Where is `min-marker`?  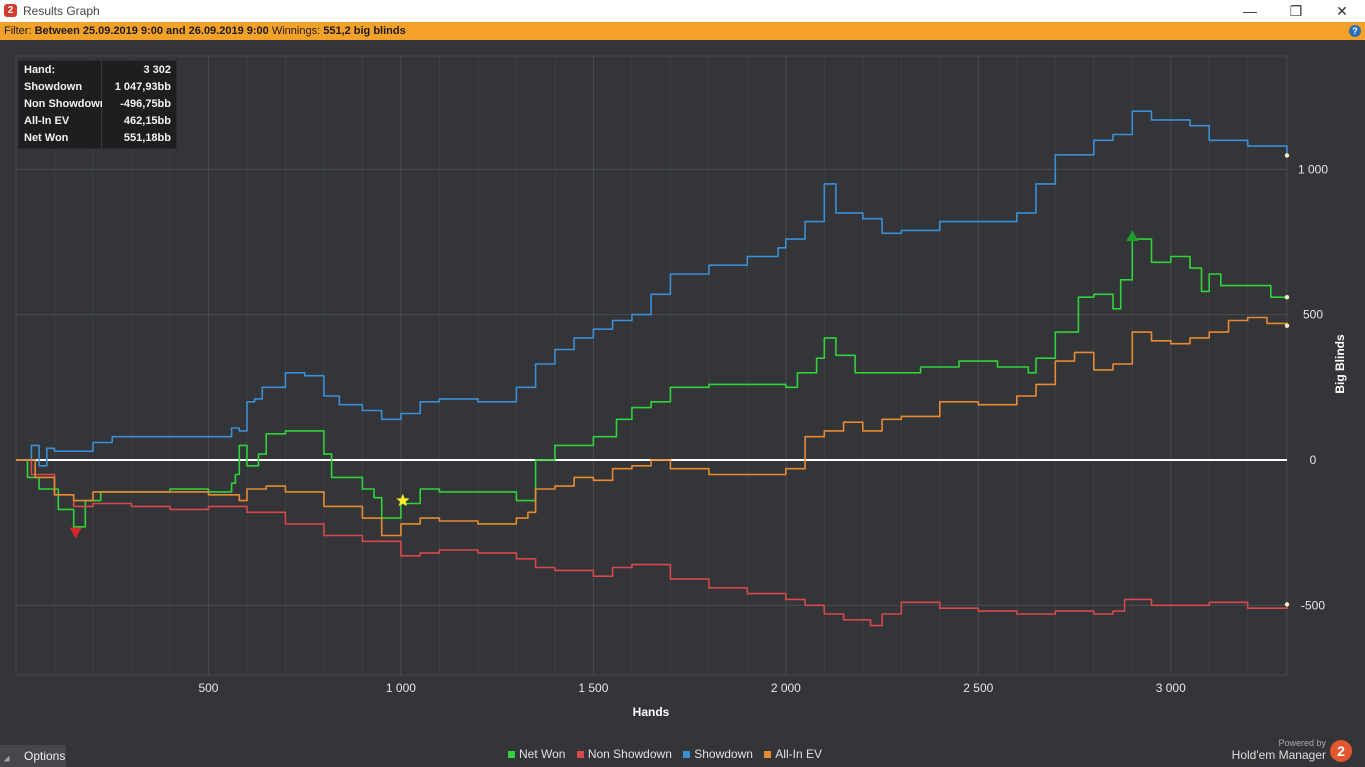
min-marker is located at coordinates (75, 533).